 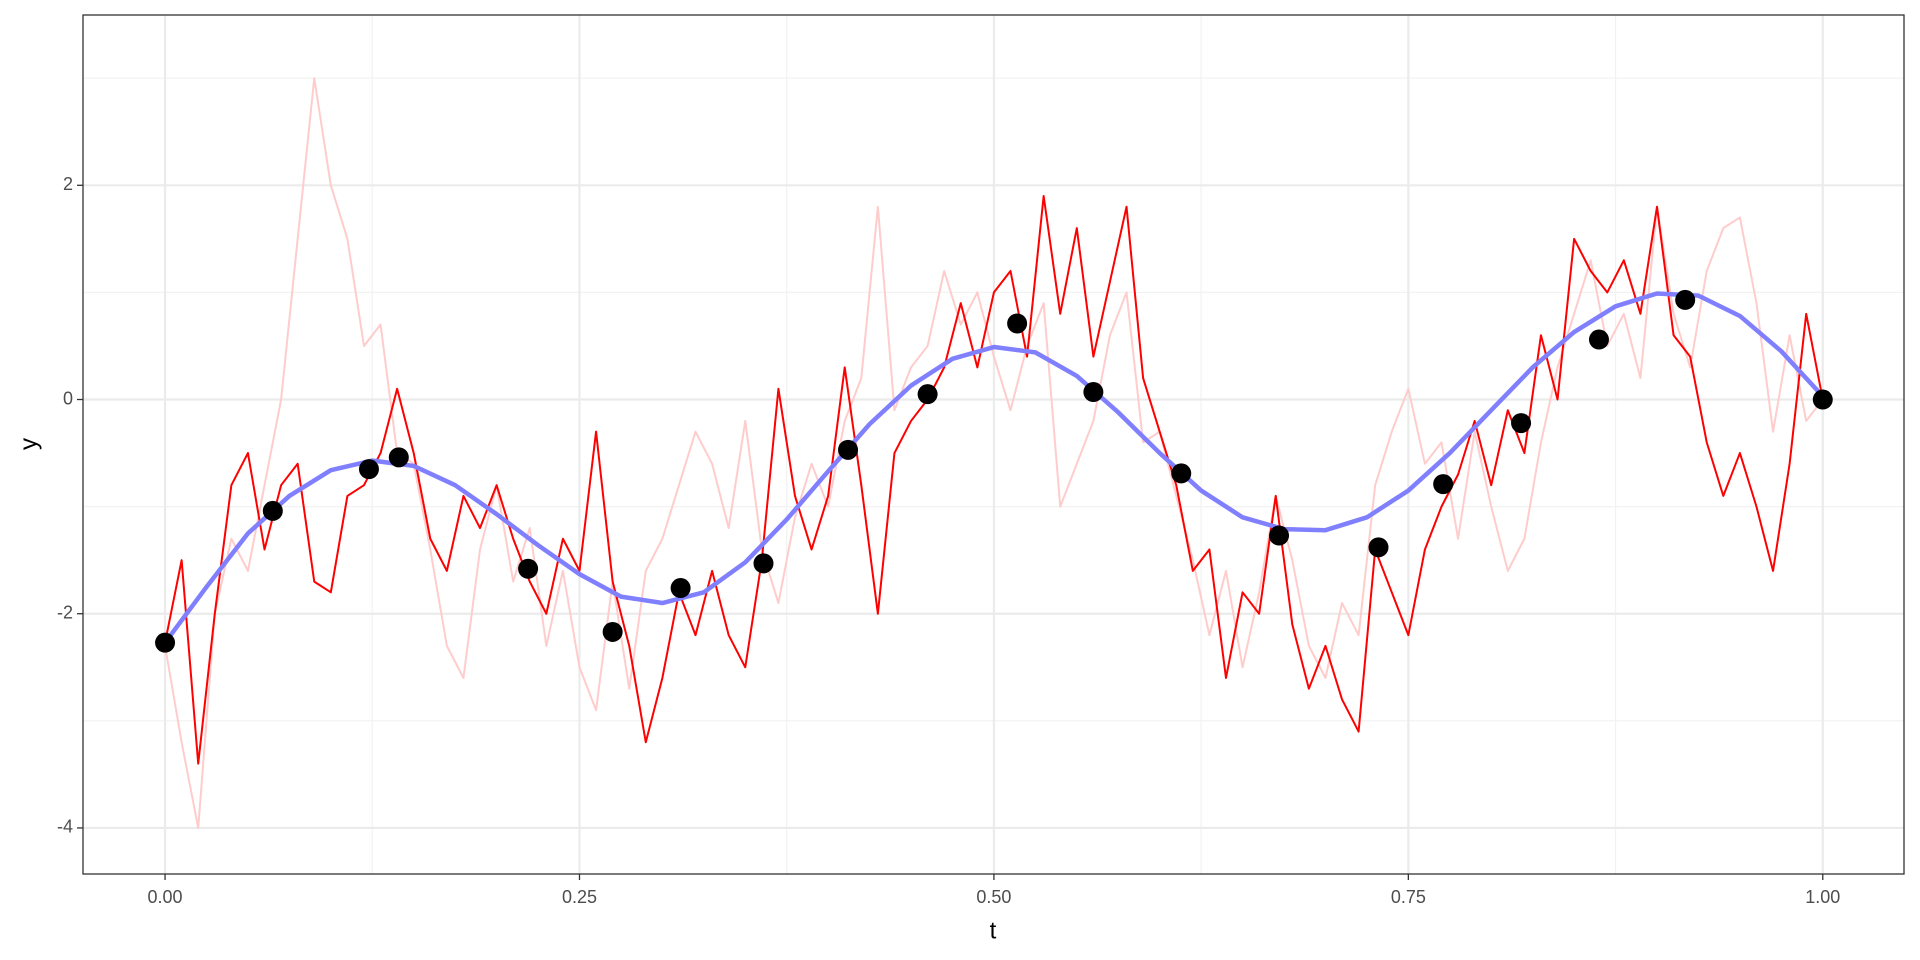 What do you see at coordinates (65, 612) in the screenshot?
I see `y-tick-label: -2` at bounding box center [65, 612].